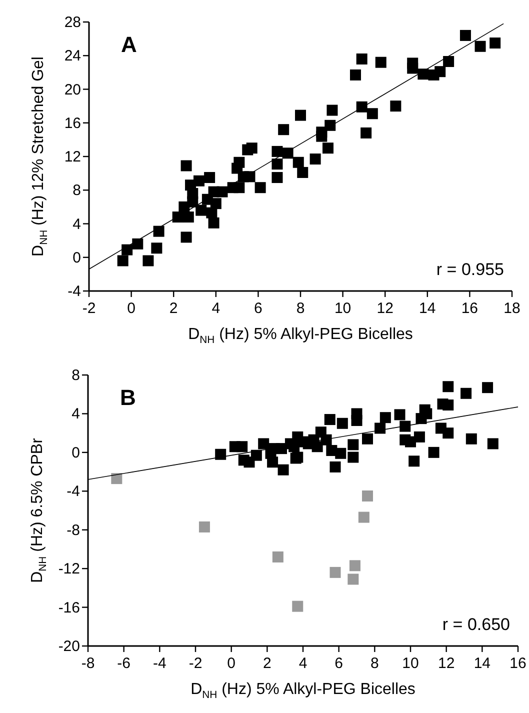  What do you see at coordinates (69, 646) in the screenshot?
I see `y-tick-label: -20` at bounding box center [69, 646].